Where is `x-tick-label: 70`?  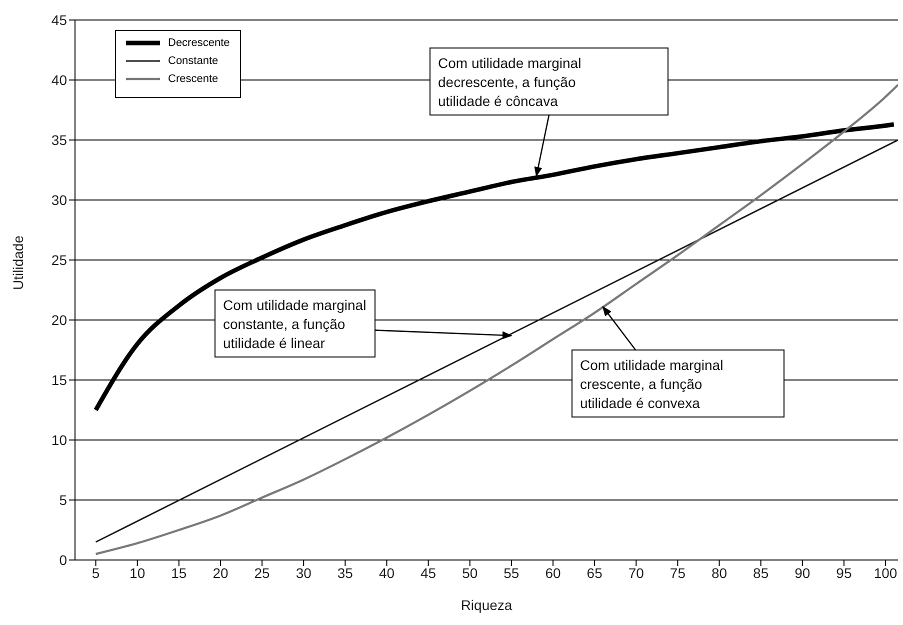
x-tick-label: 70 is located at coordinates (636, 572).